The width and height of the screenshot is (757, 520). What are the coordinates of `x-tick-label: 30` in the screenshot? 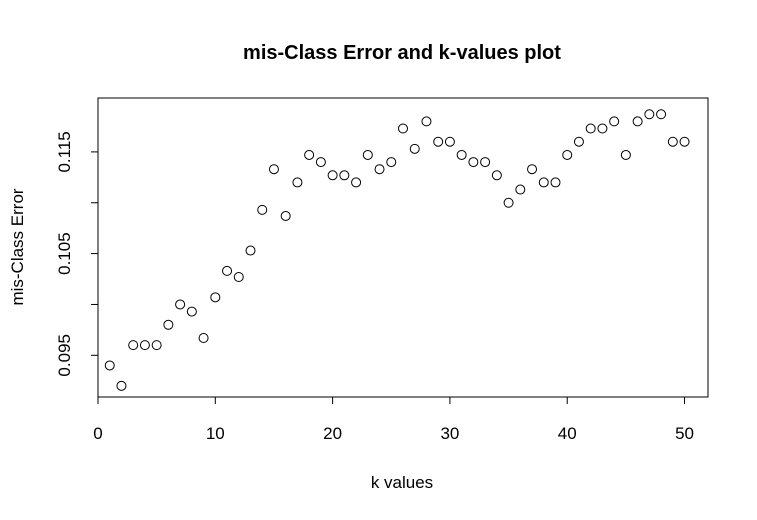 It's located at (449, 433).